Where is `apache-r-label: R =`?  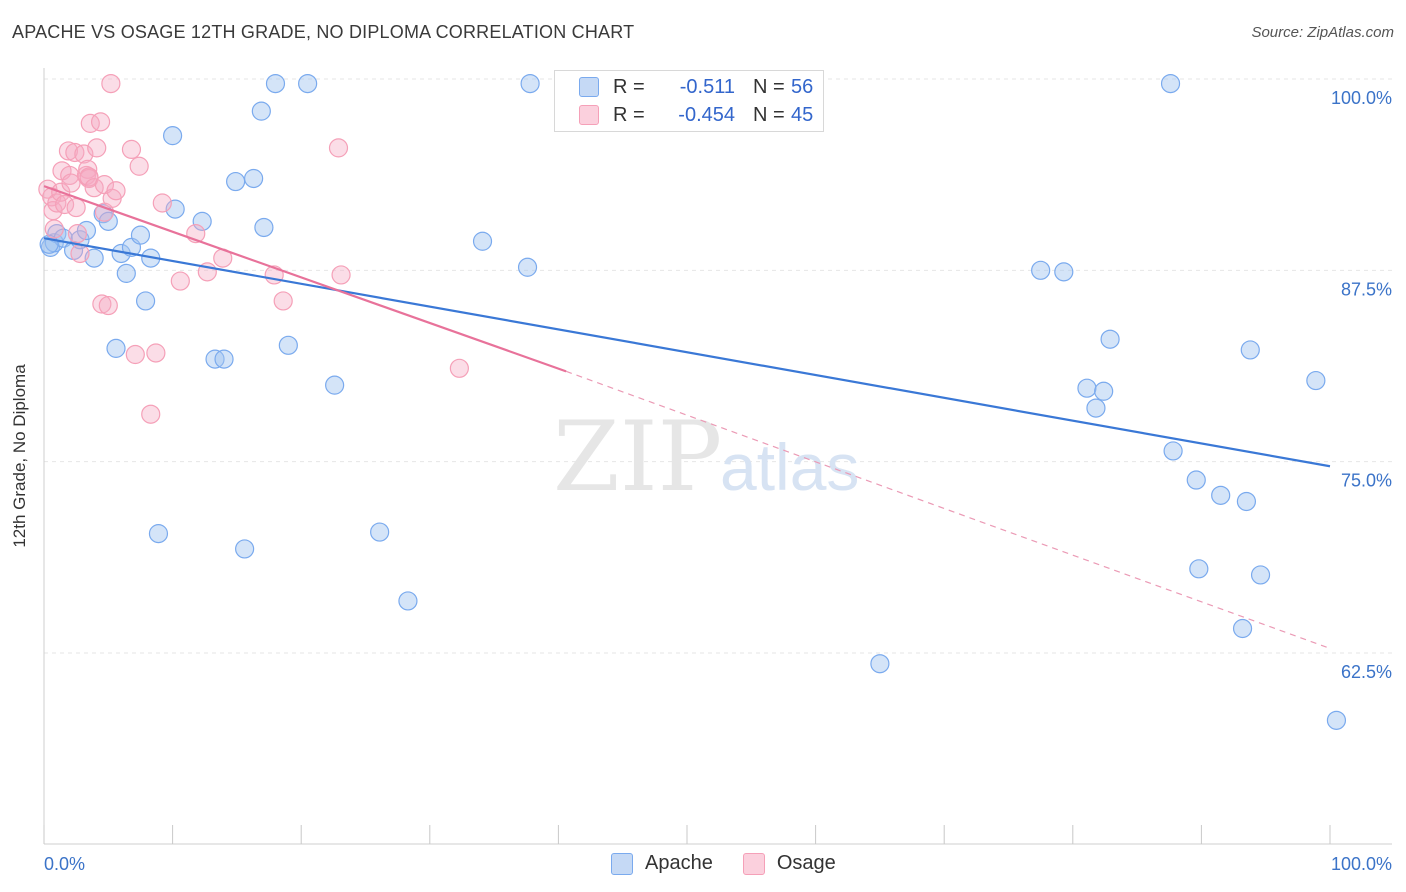
apache-r-label: R = is located at coordinates (629, 86).